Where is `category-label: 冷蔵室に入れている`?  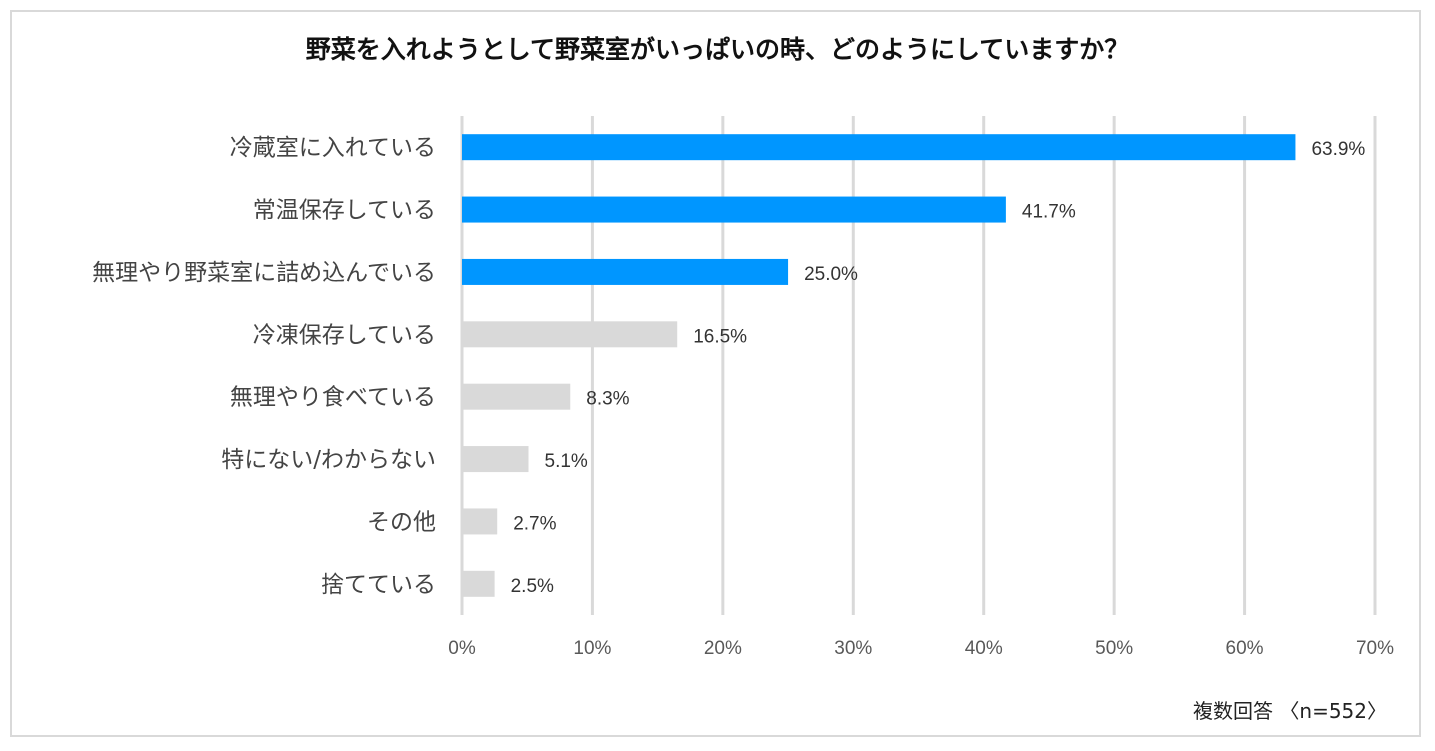 category-label: 冷蔵室に入れている is located at coordinates (333, 148).